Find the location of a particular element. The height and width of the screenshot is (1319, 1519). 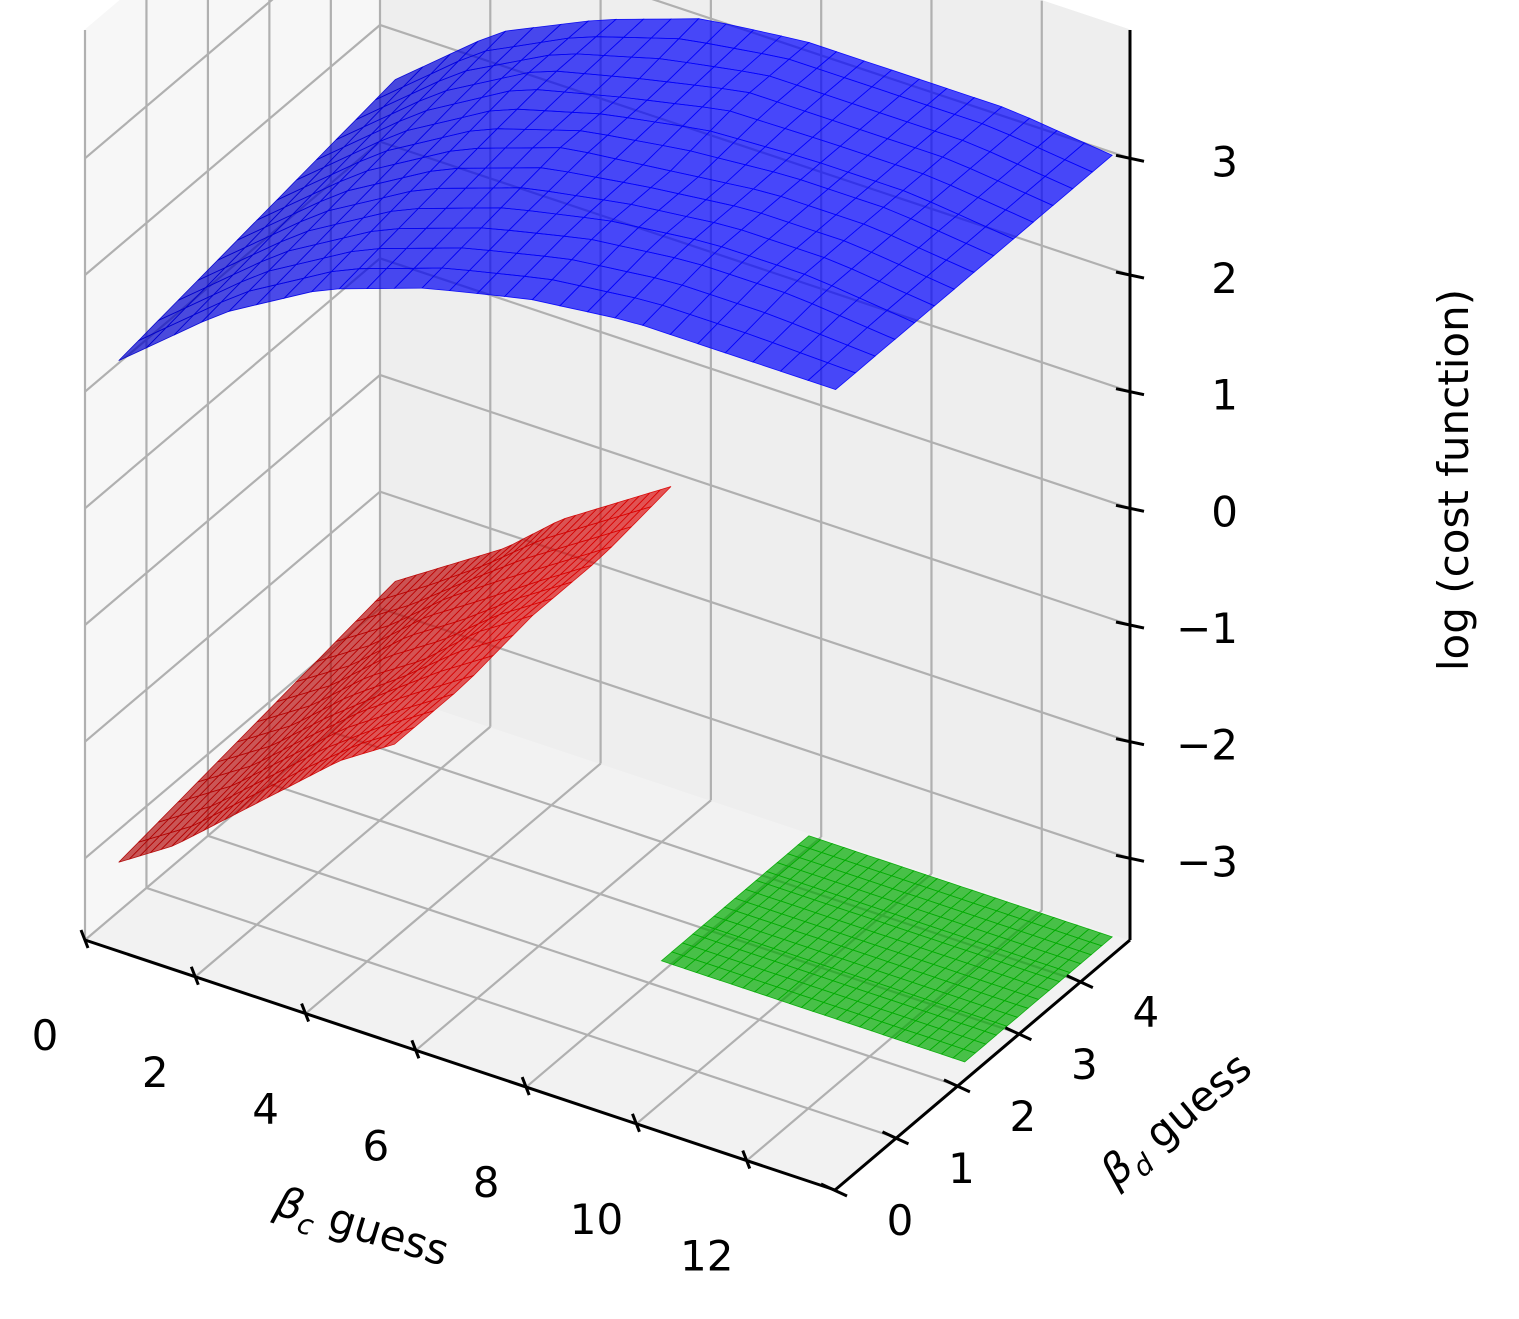

x-axis-title-rest: guess is located at coordinates (382, 1232).